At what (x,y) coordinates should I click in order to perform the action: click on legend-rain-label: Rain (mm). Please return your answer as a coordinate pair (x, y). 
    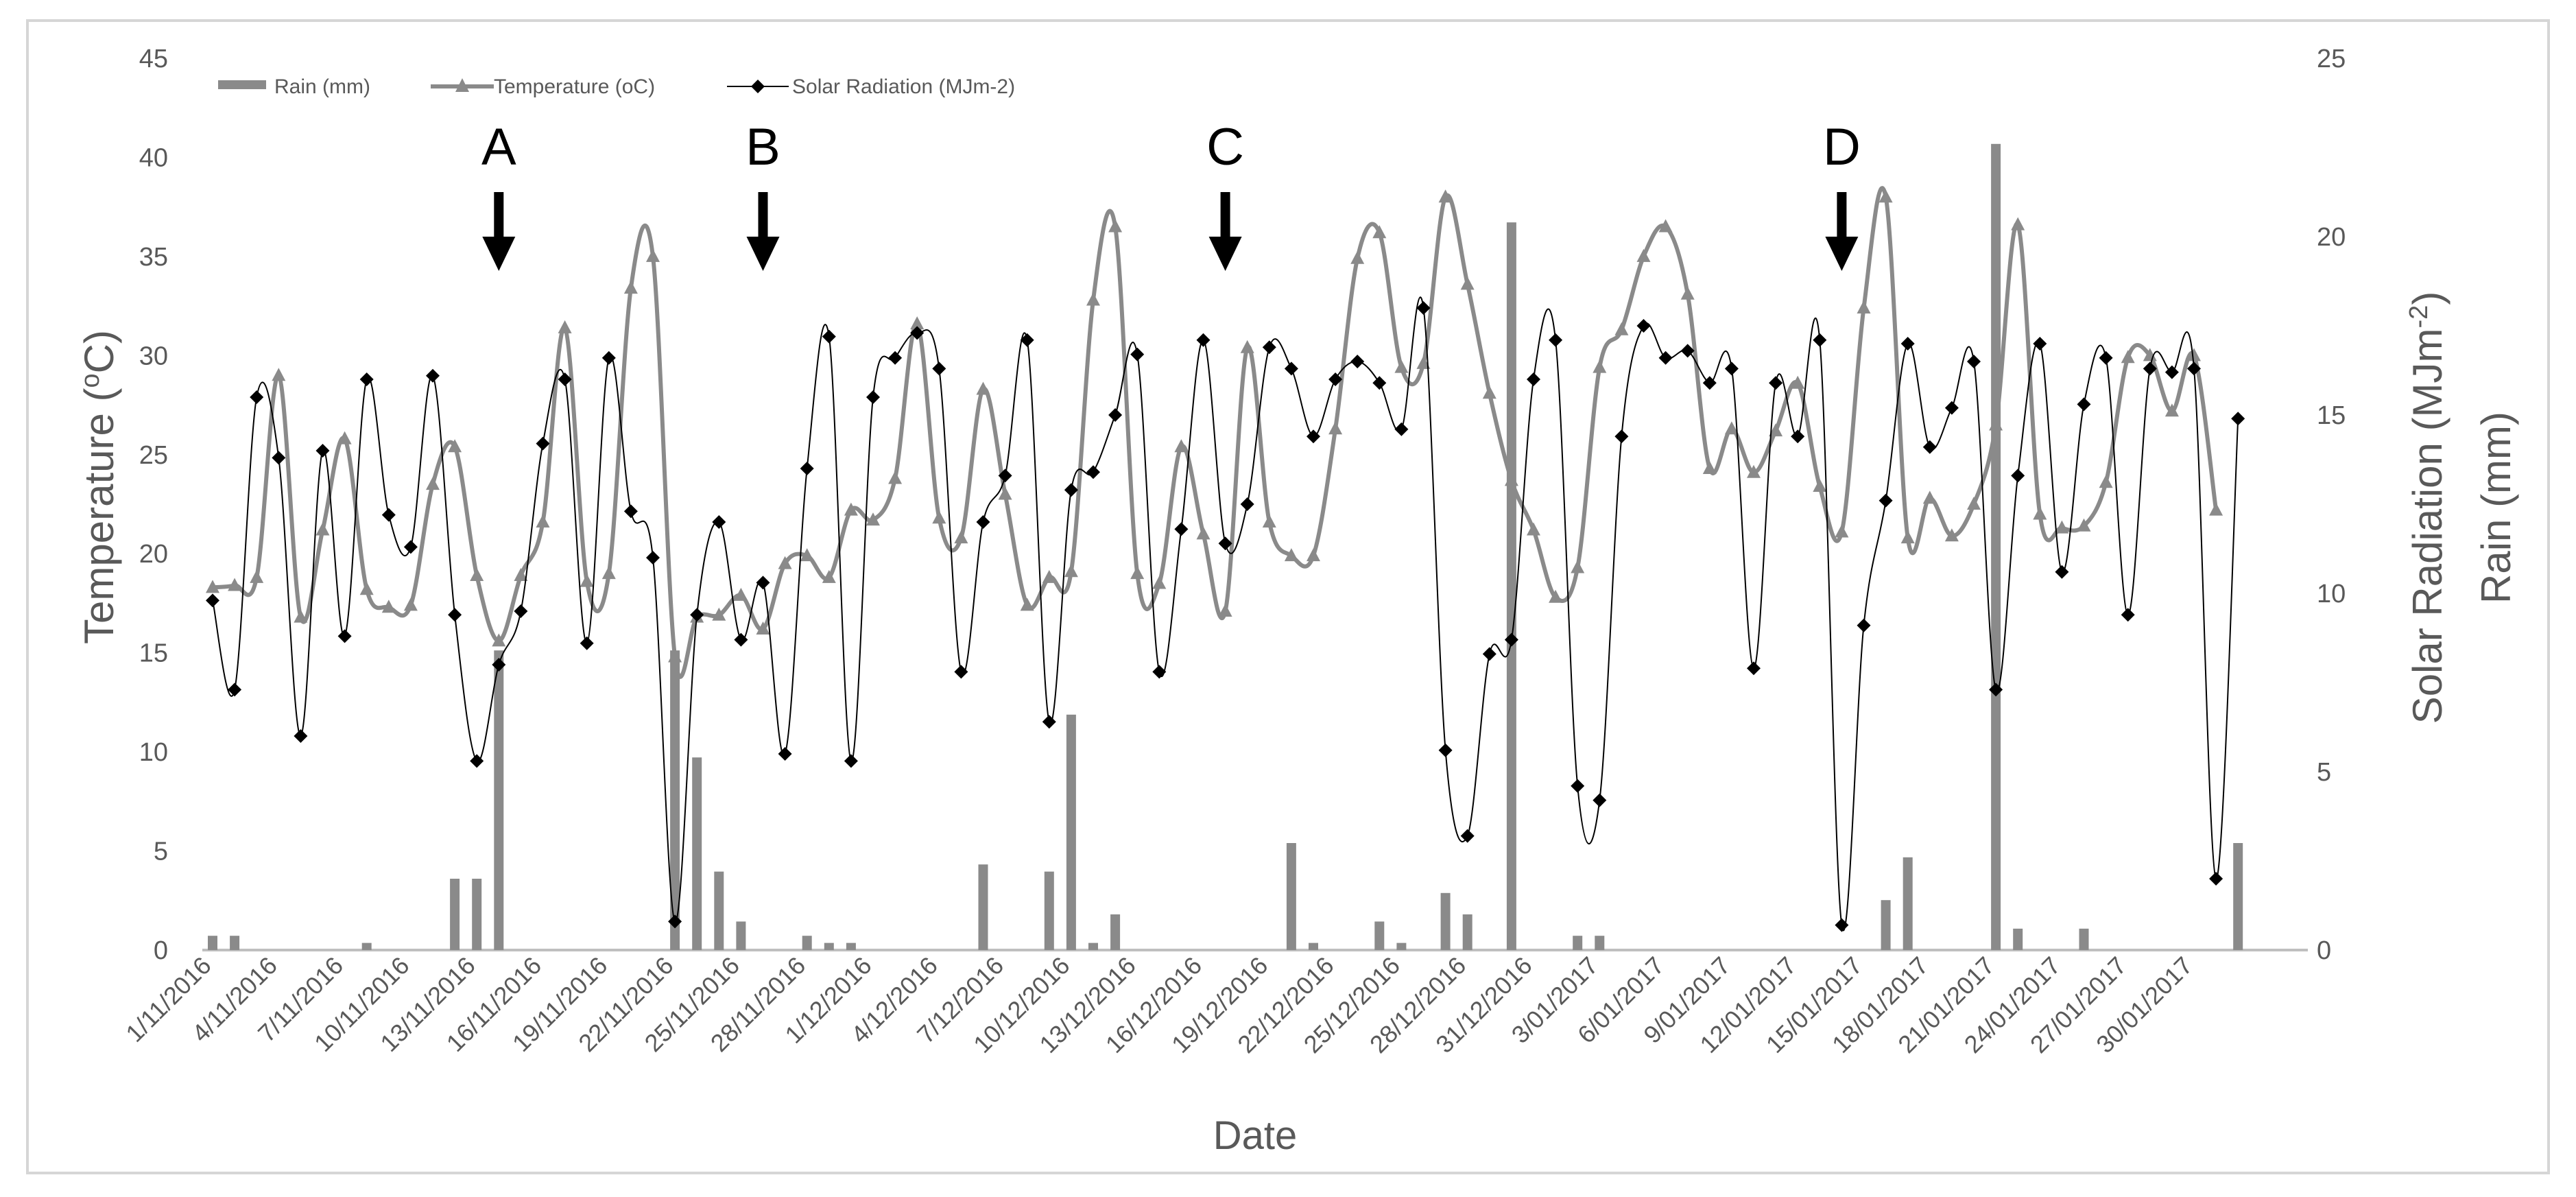
    Looking at the image, I should click on (322, 86).